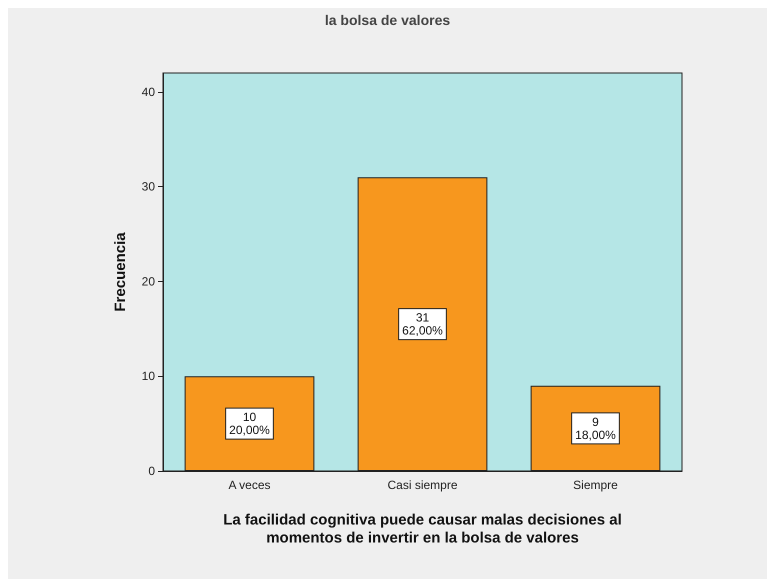  I want to click on y-axis-title: Frecuencia, so click(120, 272).